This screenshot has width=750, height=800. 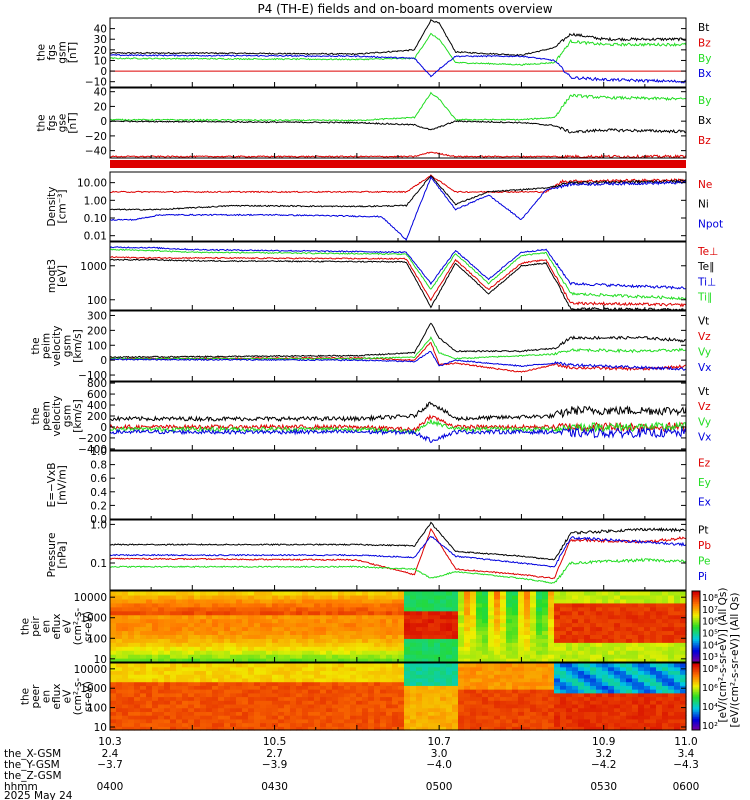 I want to click on x-tick-label: 10.9, so click(x=603, y=742).